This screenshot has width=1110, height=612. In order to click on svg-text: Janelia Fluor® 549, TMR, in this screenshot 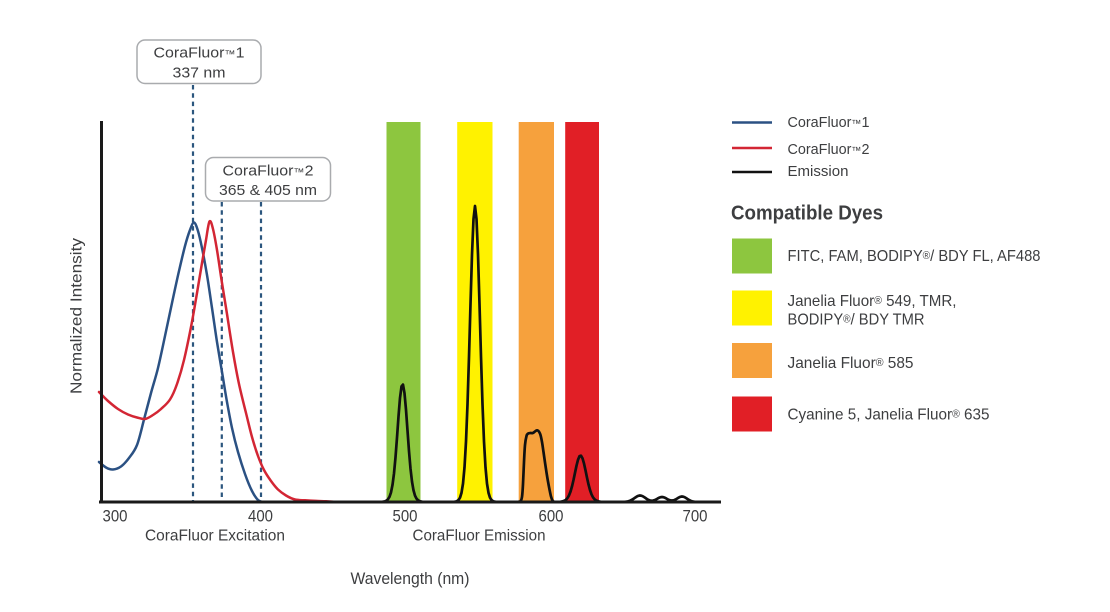, I will do `click(872, 301)`.